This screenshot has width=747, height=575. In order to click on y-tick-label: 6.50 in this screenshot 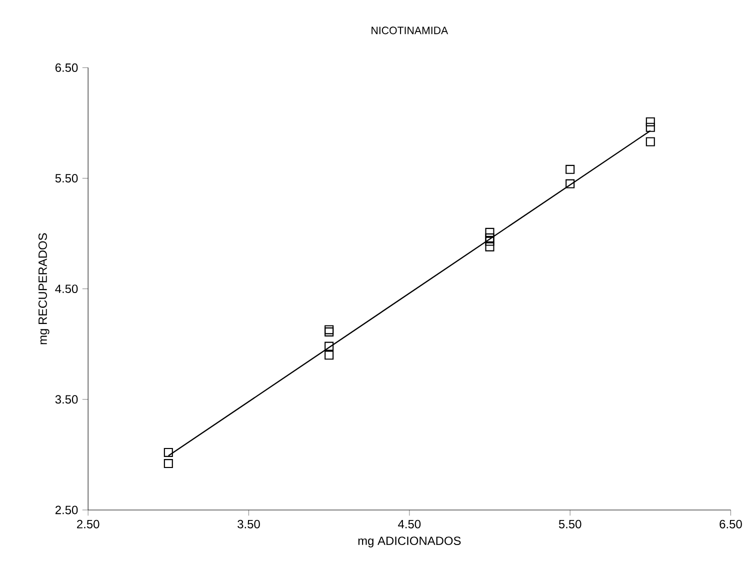, I will do `click(66, 67)`.